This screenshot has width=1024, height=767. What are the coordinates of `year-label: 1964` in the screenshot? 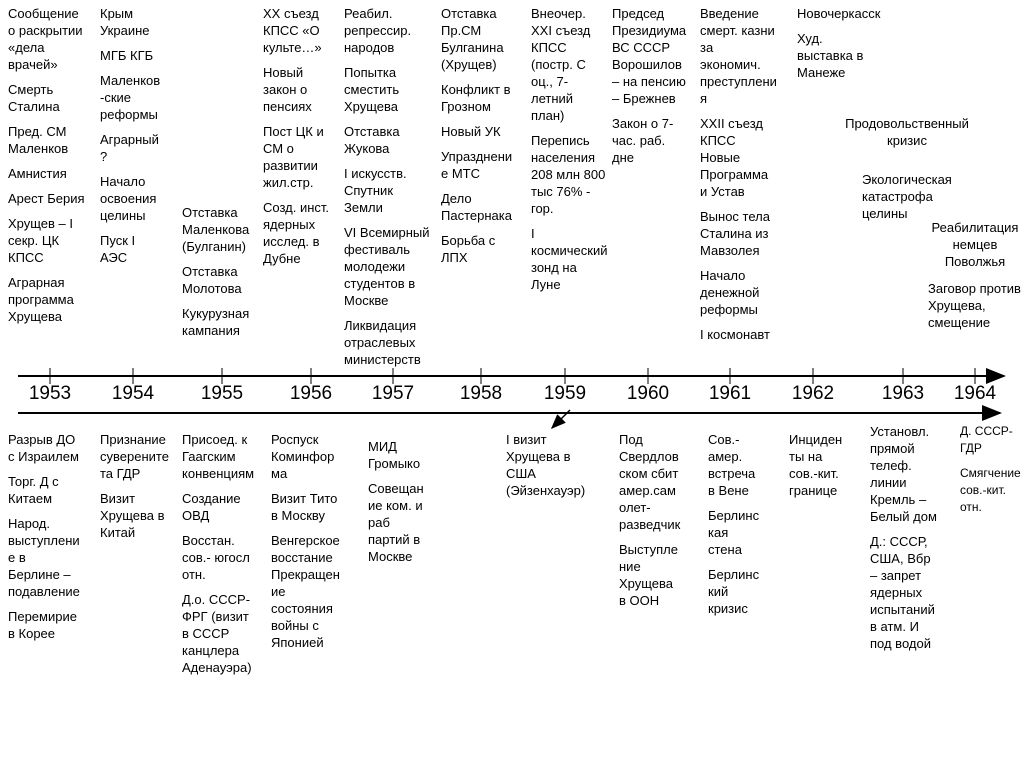 It's located at (975, 393).